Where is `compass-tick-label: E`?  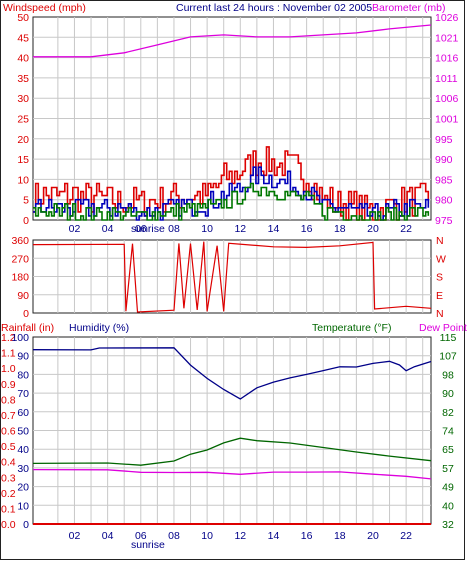
compass-tick-label: E is located at coordinates (439, 296).